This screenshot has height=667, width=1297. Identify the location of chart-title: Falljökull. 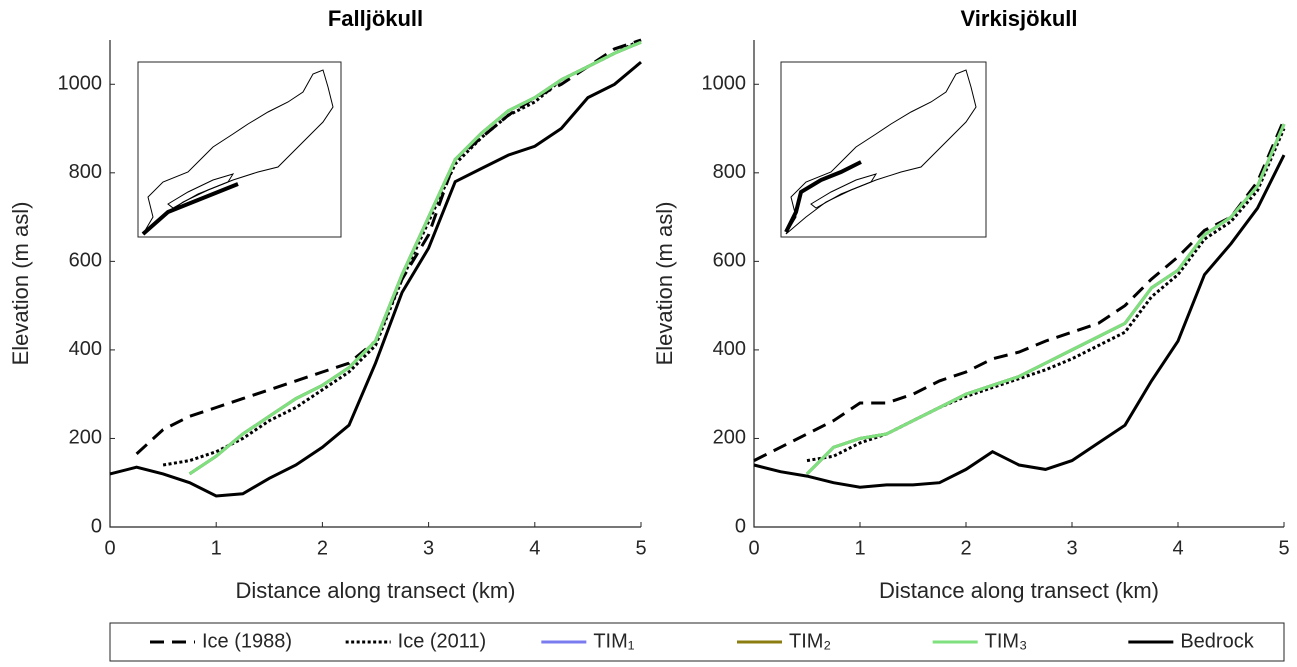
(375, 18).